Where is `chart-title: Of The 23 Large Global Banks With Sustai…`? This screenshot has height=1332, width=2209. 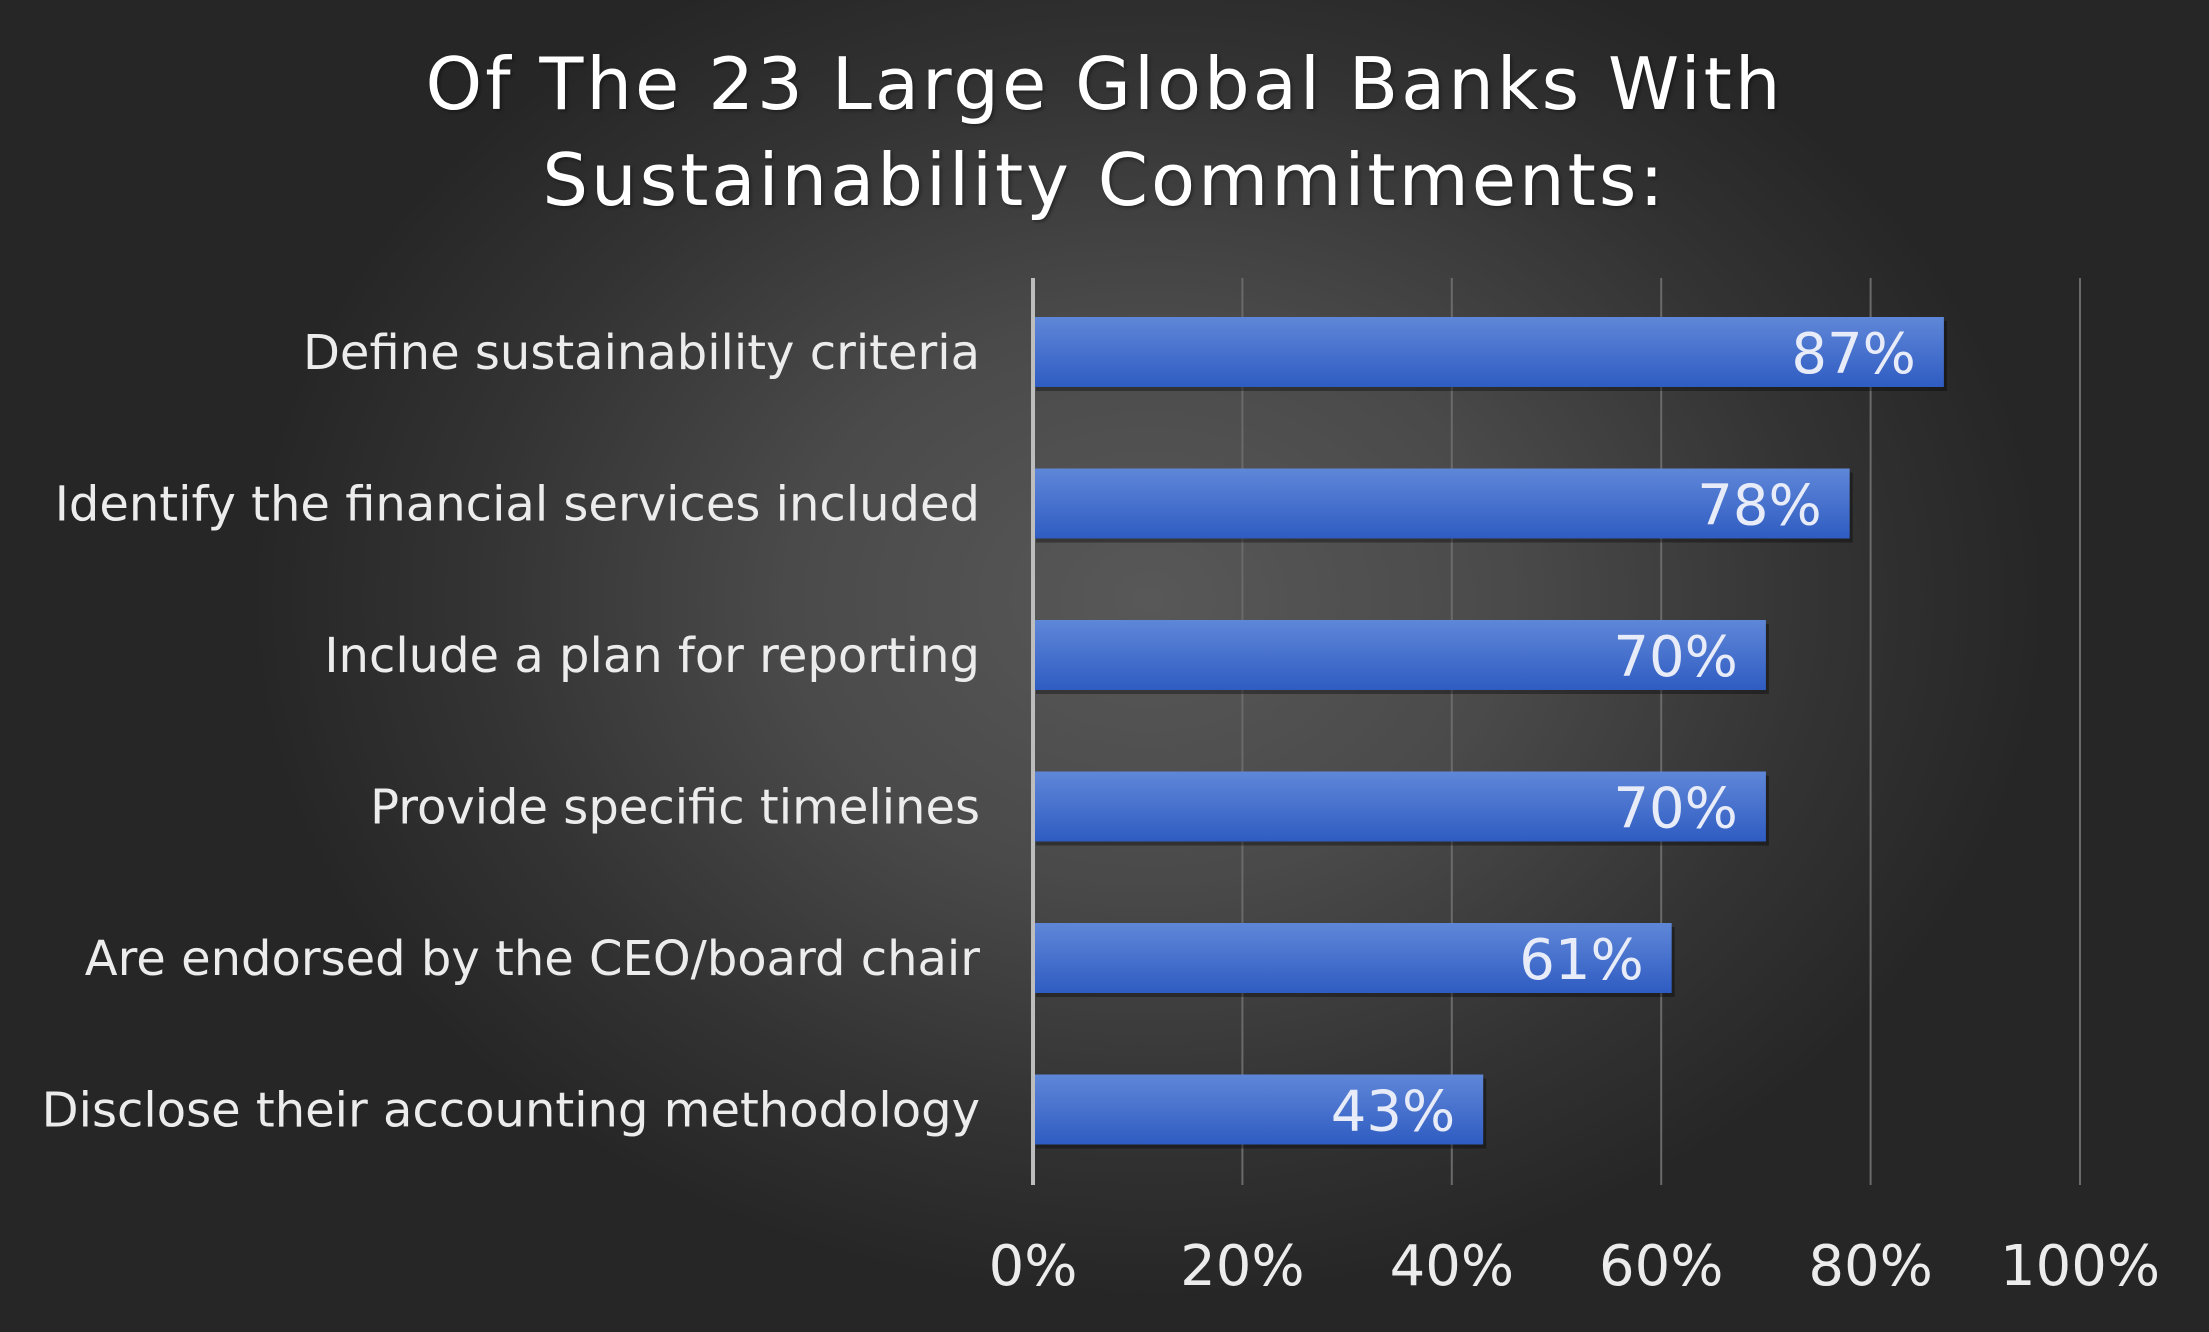
chart-title: Of The 23 Large Global Banks With Sustai… is located at coordinates (1104, 132).